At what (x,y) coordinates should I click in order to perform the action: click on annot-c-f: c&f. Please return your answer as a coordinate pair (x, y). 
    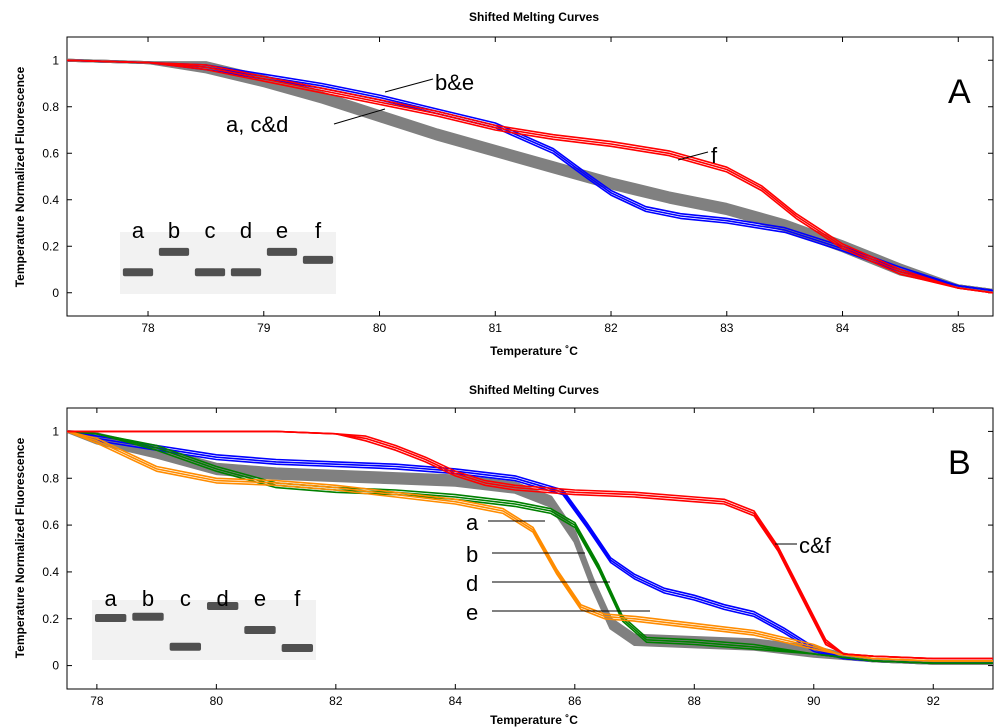
    Looking at the image, I should click on (815, 545).